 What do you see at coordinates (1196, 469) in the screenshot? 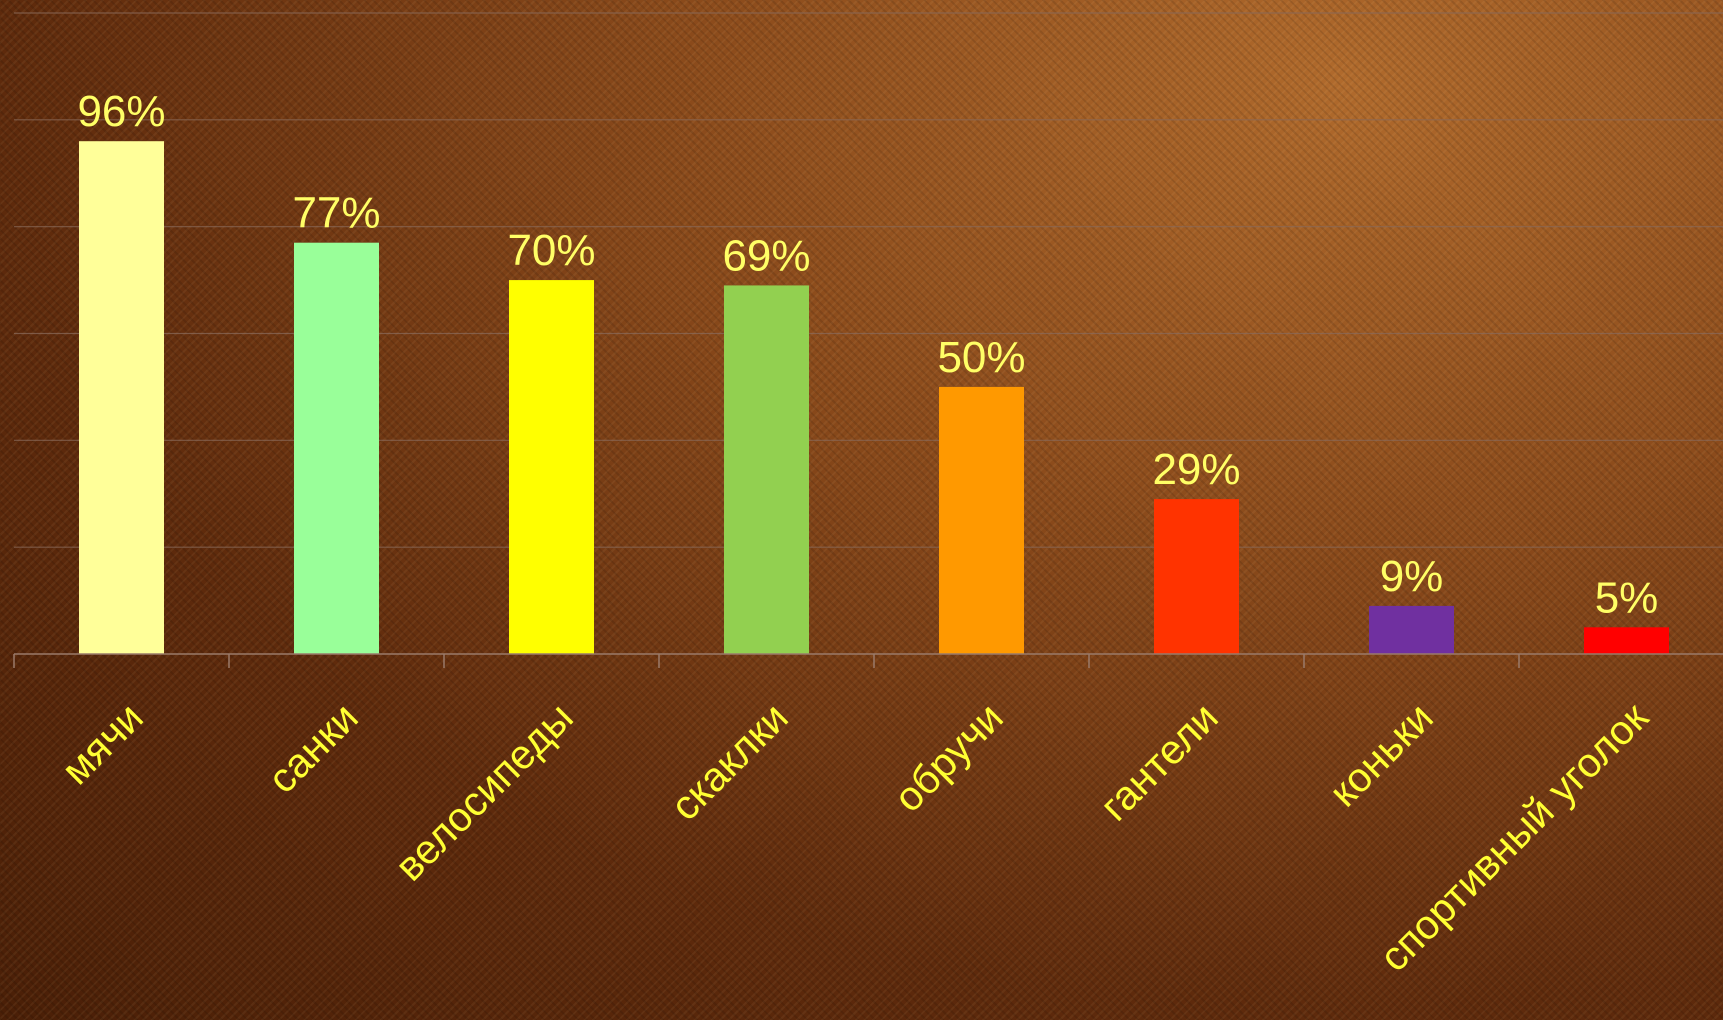
I see `data-label: 29%` at bounding box center [1196, 469].